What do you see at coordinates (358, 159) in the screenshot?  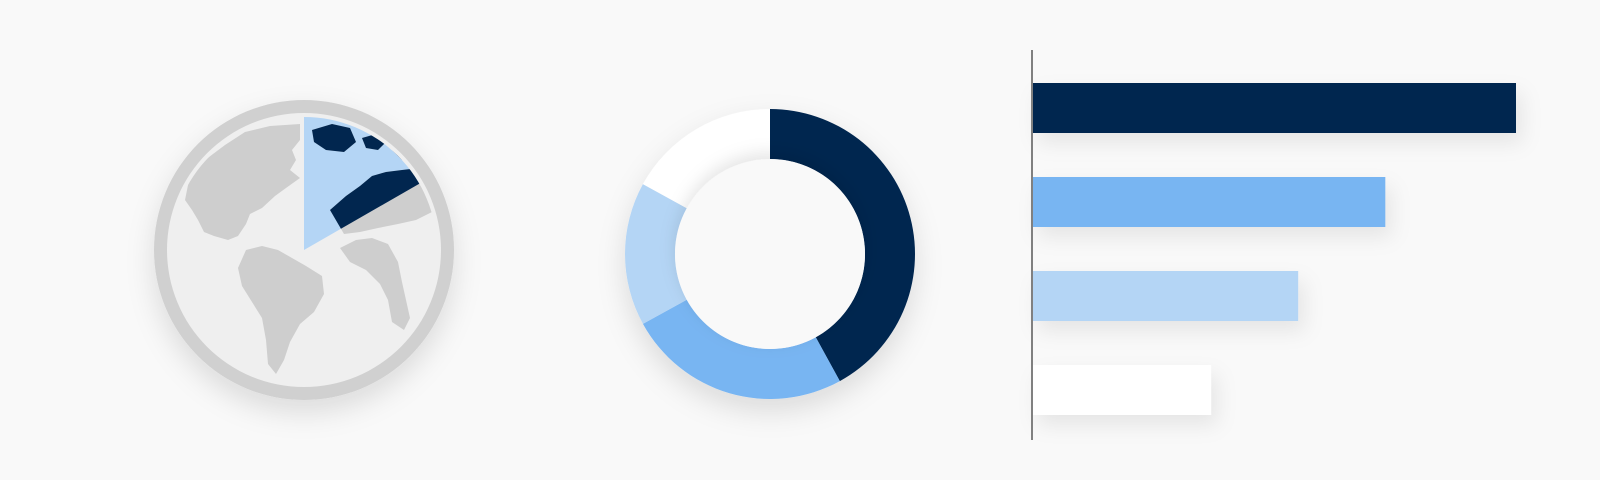 I see `landmass-arctic-islands` at bounding box center [358, 159].